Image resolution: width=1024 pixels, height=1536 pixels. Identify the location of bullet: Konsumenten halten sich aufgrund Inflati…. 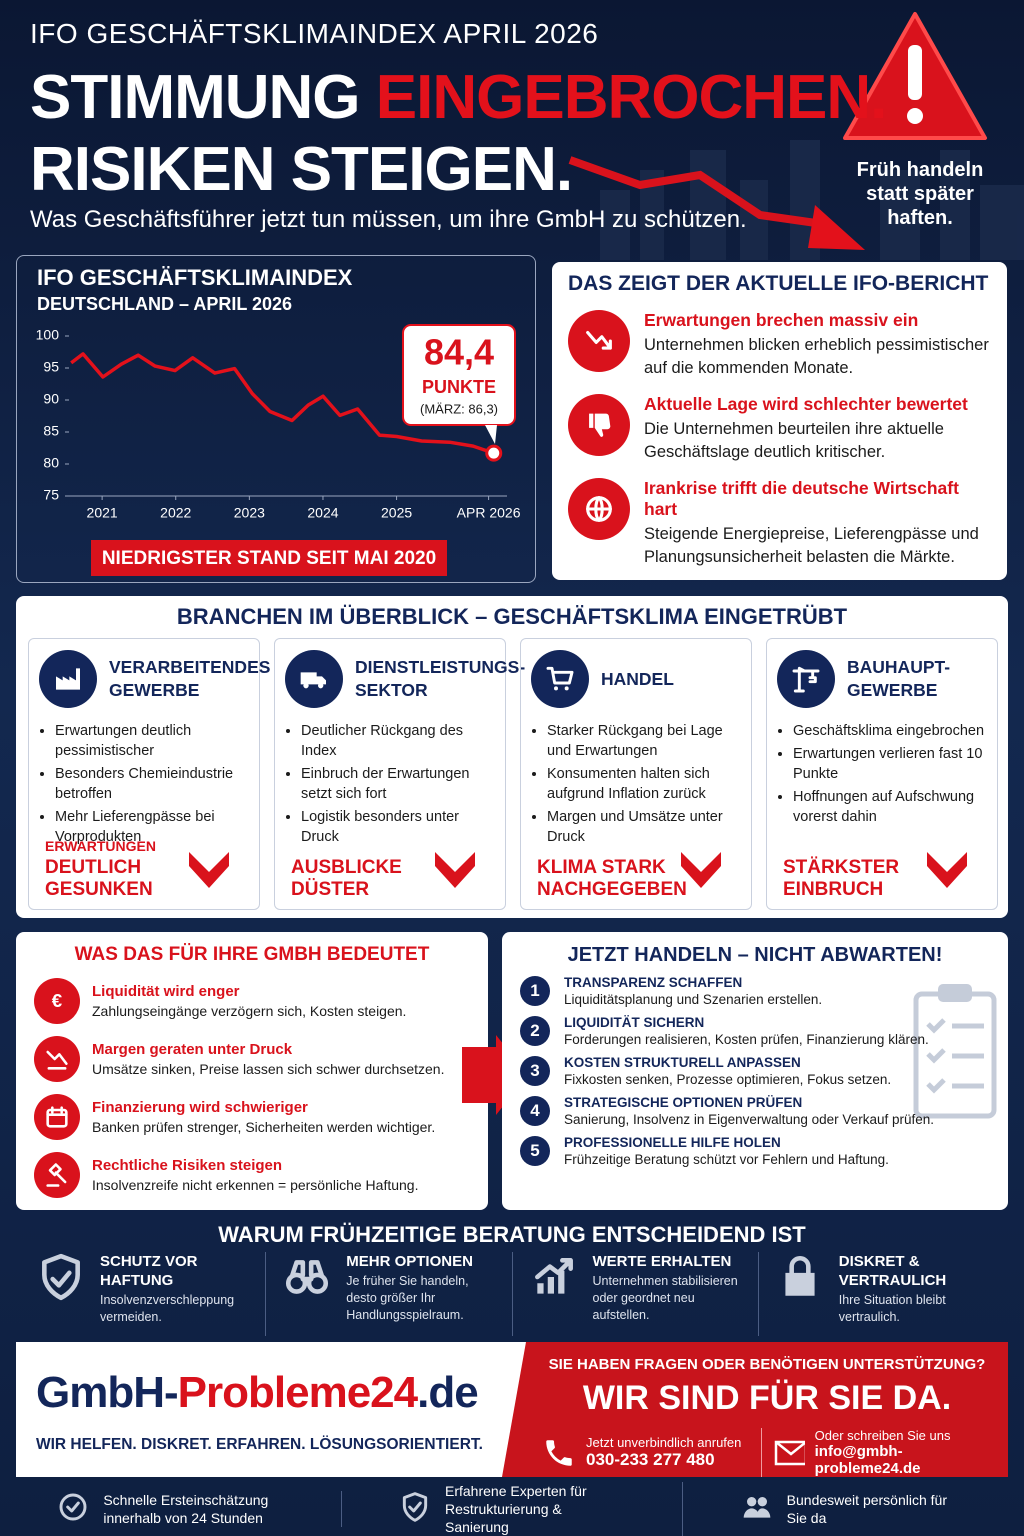
(644, 784).